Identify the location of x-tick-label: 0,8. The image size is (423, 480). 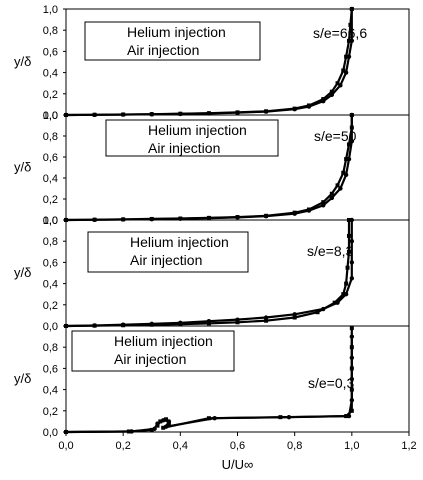
(294, 446).